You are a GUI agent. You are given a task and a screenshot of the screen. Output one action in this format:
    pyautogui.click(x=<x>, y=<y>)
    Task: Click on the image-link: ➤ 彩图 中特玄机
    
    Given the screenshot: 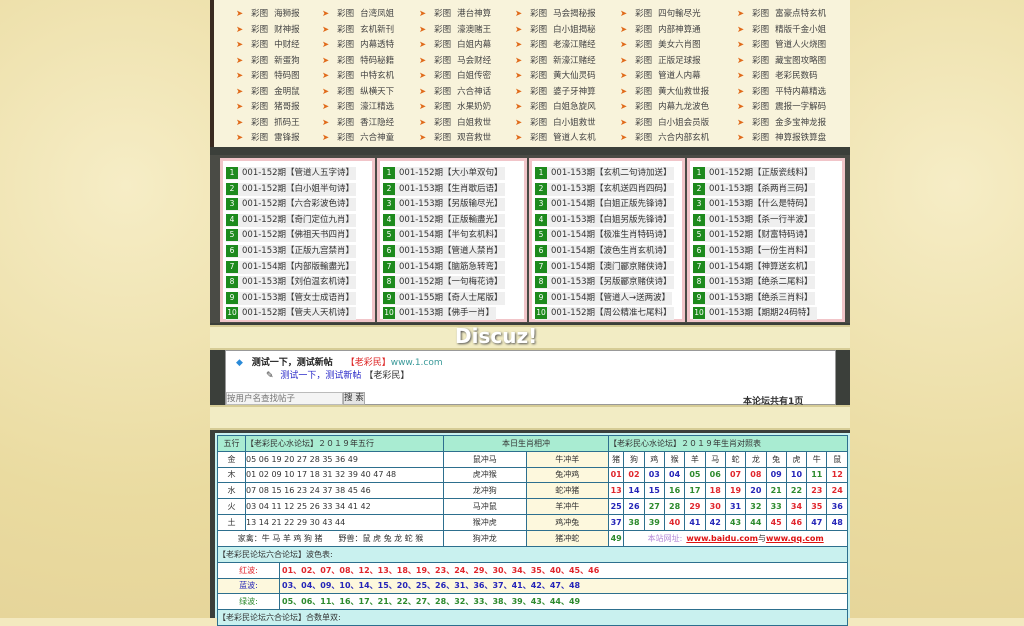 What is the action you would take?
    pyautogui.click(x=358, y=76)
    